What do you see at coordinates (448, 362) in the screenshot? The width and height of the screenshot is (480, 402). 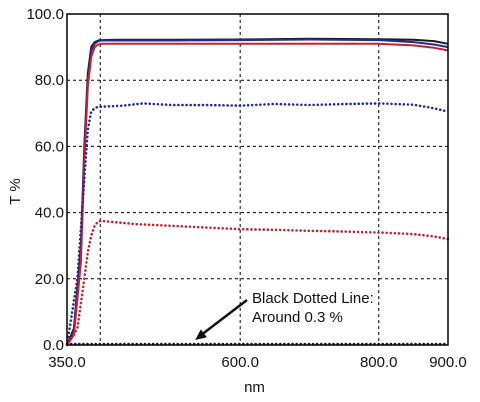 I see `x-tick-label: 900.0` at bounding box center [448, 362].